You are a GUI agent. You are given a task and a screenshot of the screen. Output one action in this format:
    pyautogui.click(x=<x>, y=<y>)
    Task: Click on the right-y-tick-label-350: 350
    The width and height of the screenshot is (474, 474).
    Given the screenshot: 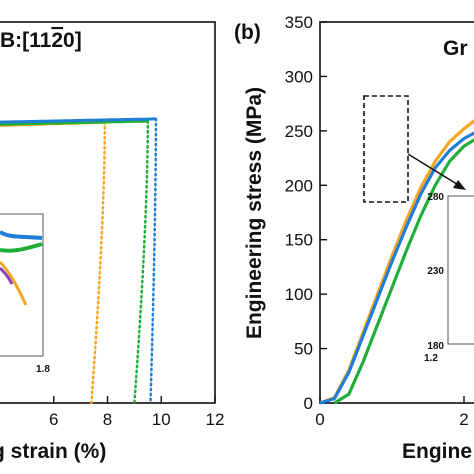 What is the action you would take?
    pyautogui.click(x=299, y=22)
    